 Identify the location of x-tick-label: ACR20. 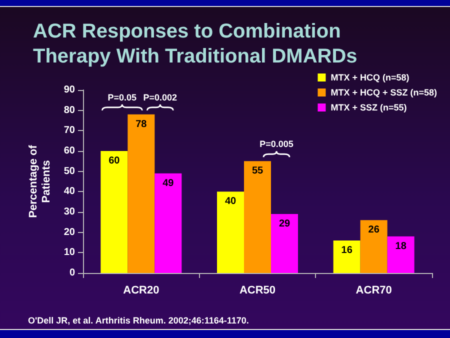
(141, 290).